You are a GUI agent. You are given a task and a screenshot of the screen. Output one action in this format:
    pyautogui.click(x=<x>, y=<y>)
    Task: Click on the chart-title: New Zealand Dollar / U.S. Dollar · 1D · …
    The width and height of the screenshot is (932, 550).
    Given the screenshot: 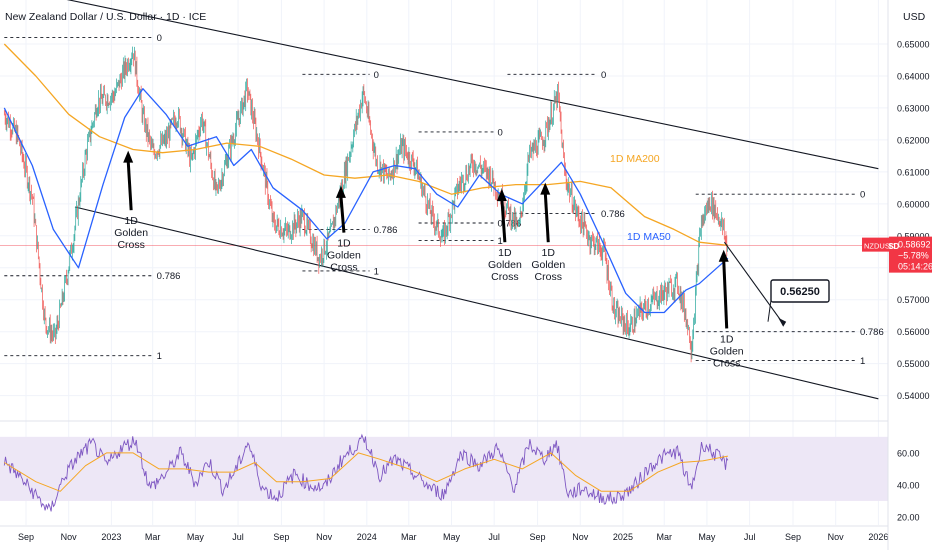 What is the action you would take?
    pyautogui.click(x=105, y=17)
    